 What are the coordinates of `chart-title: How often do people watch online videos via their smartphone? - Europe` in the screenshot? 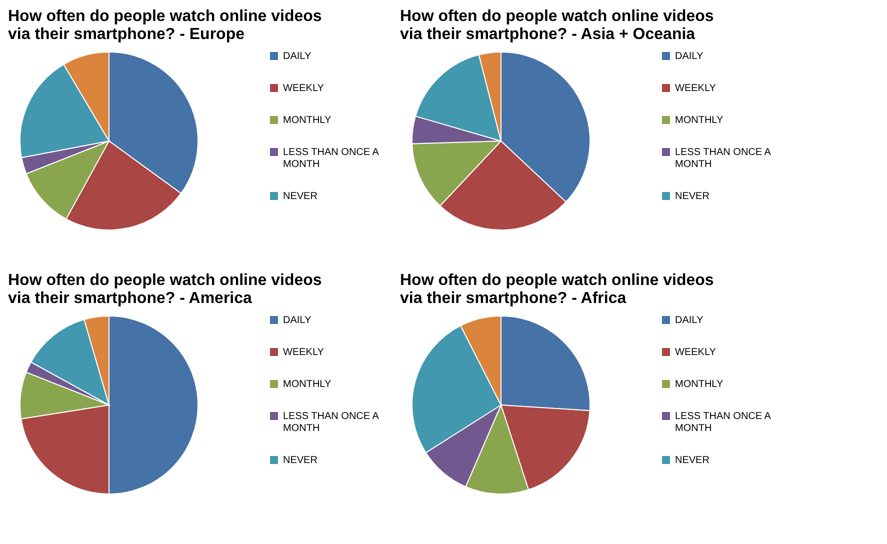 It's located at (165, 25).